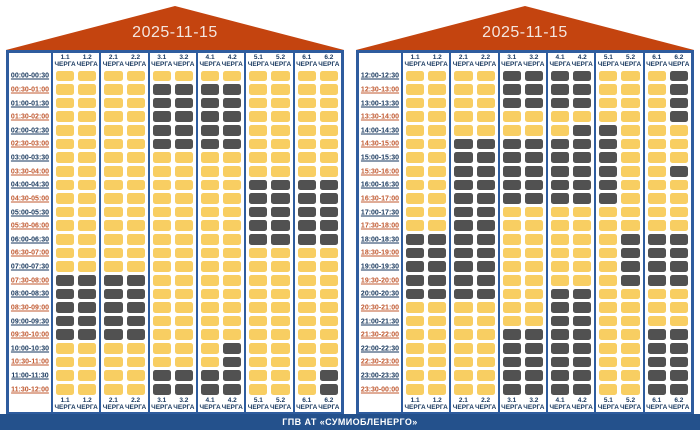  What do you see at coordinates (380, 117) in the screenshot?
I see `time-cell: 13:30-14:00` at bounding box center [380, 117].